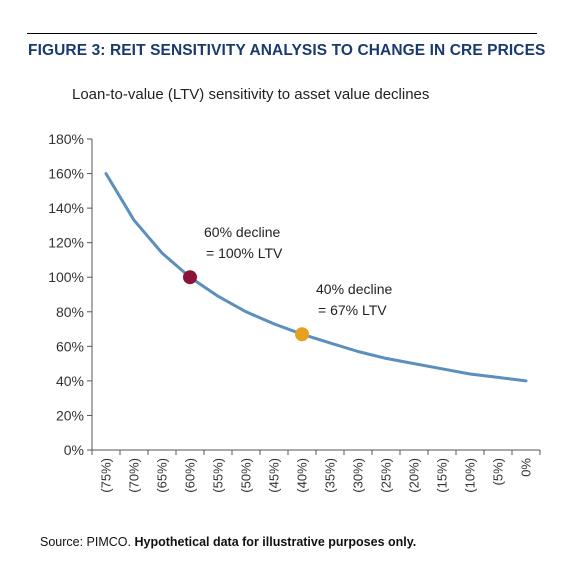  I want to click on x-tick-label: (60%), so click(190, 475).